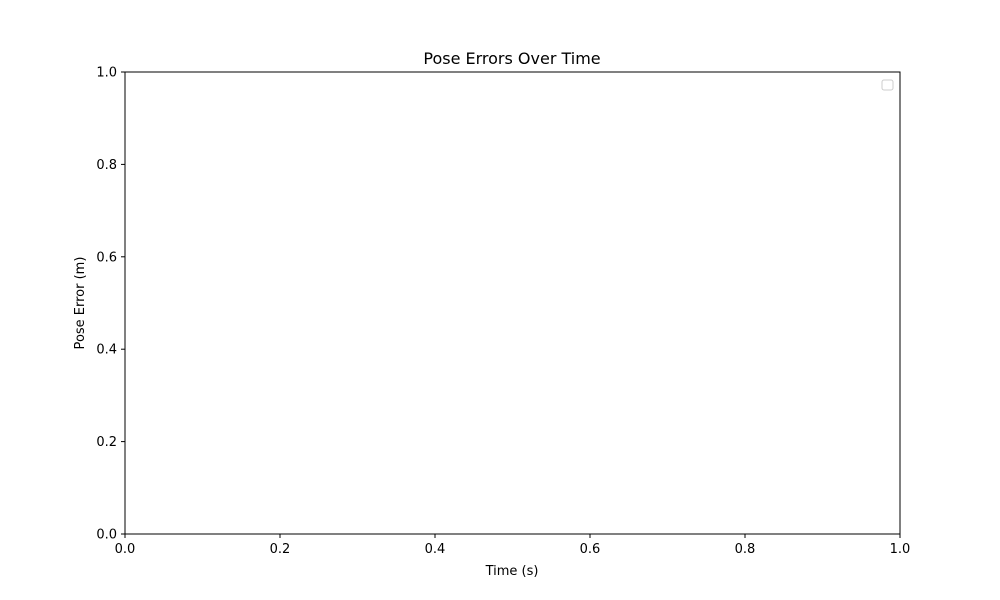  What do you see at coordinates (887, 85) in the screenshot?
I see `legend-box` at bounding box center [887, 85].